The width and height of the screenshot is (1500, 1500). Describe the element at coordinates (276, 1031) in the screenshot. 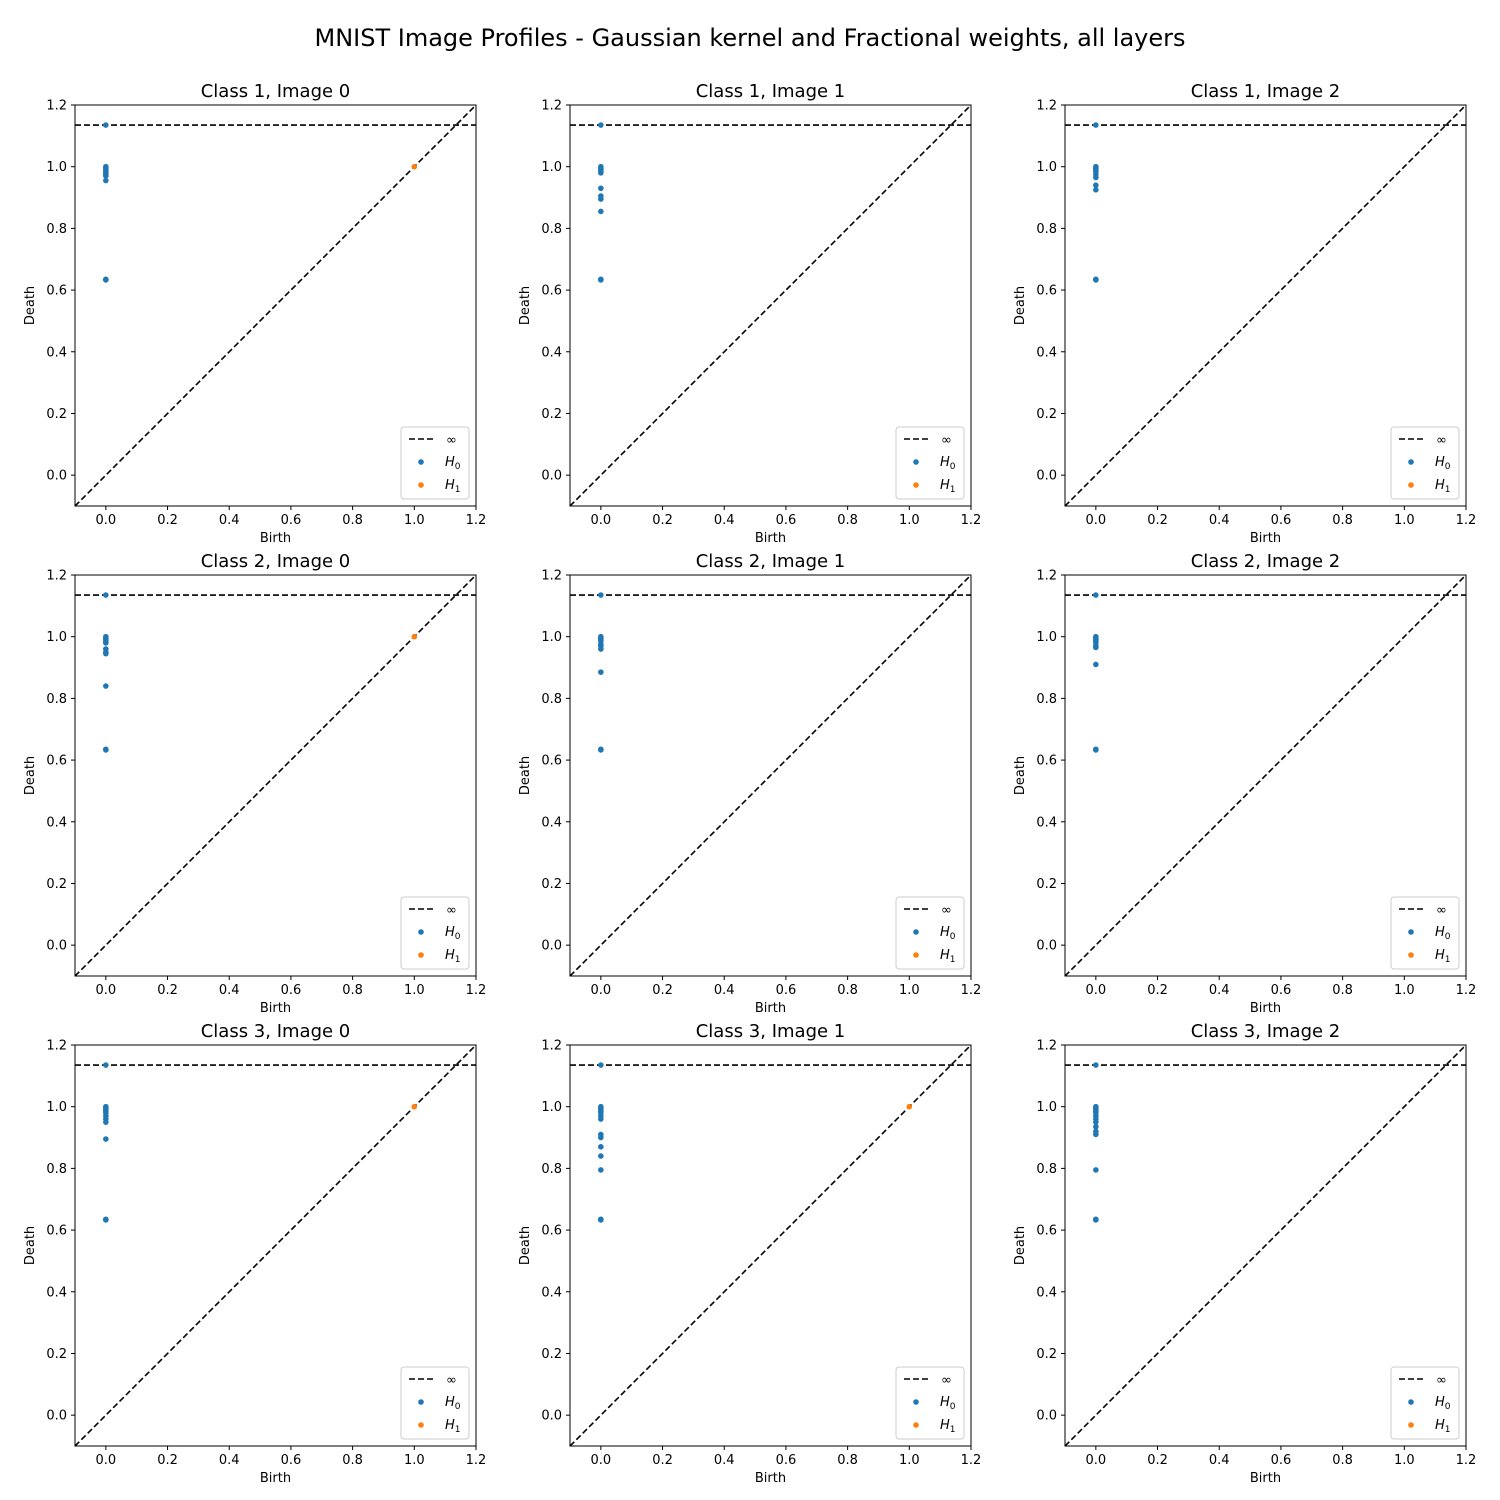

I see `subplot-title: Class 3, Image 0` at that location.